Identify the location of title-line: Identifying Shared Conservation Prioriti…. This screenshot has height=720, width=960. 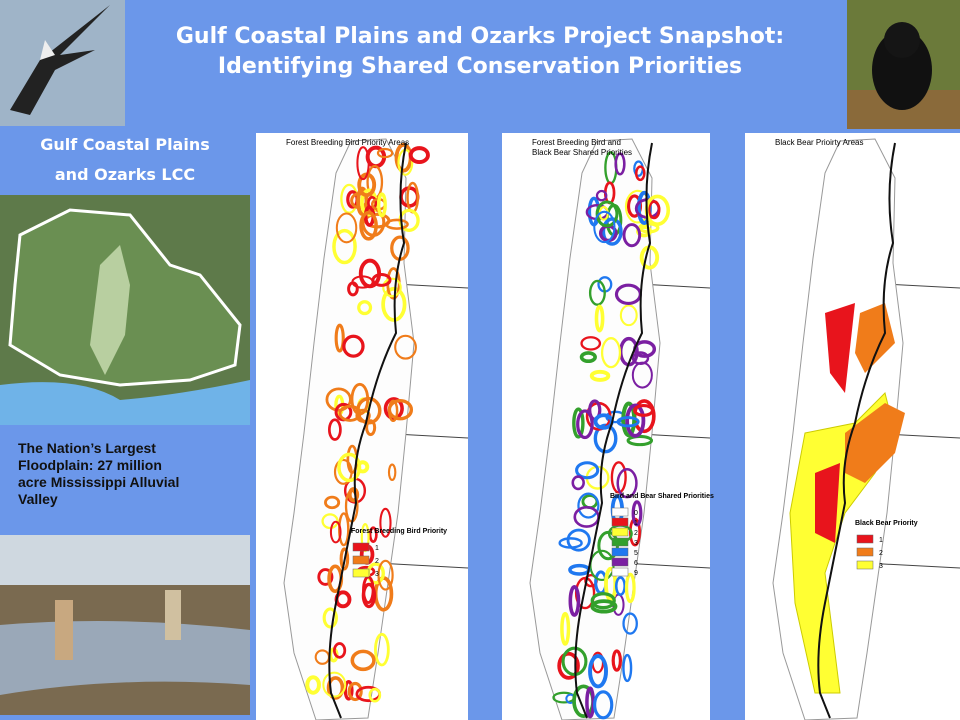
(480, 66).